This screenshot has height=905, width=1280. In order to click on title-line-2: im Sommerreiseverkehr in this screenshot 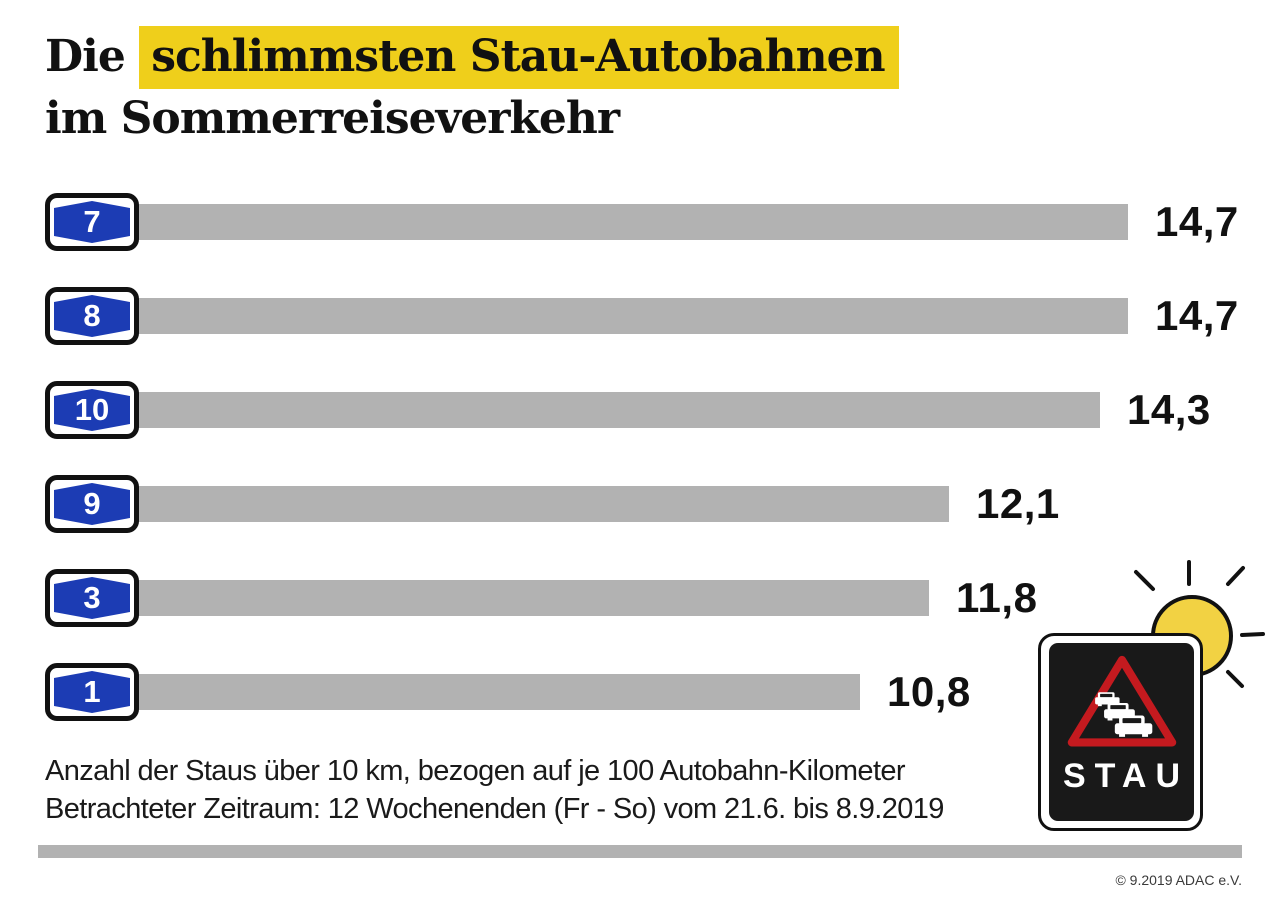, I will do `click(332, 118)`.